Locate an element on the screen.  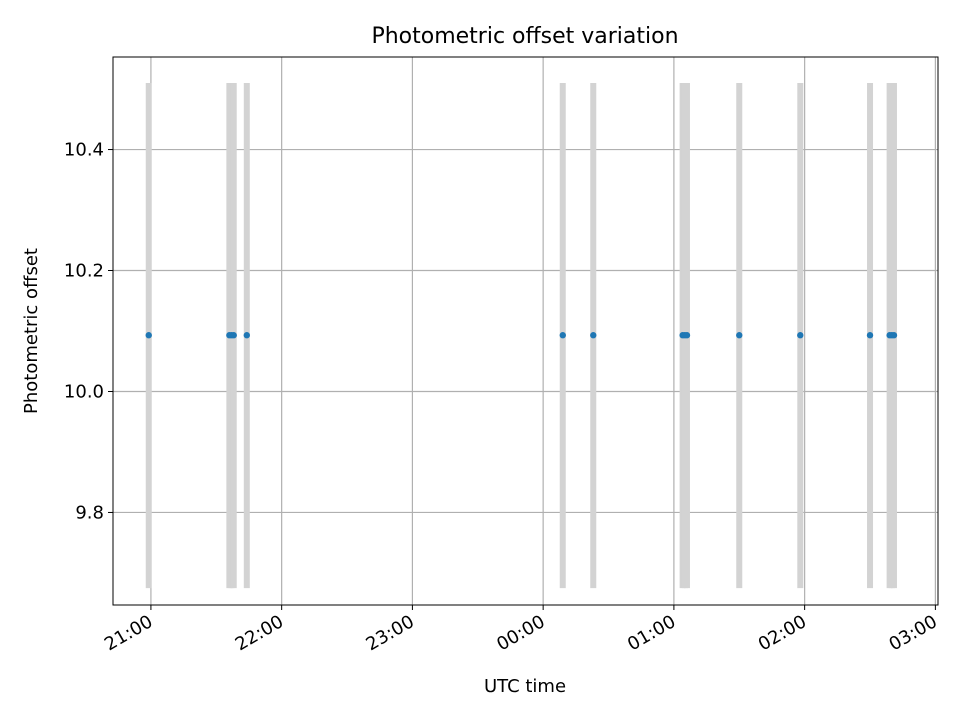
y-tick-label: 9.8 is located at coordinates (89, 512).